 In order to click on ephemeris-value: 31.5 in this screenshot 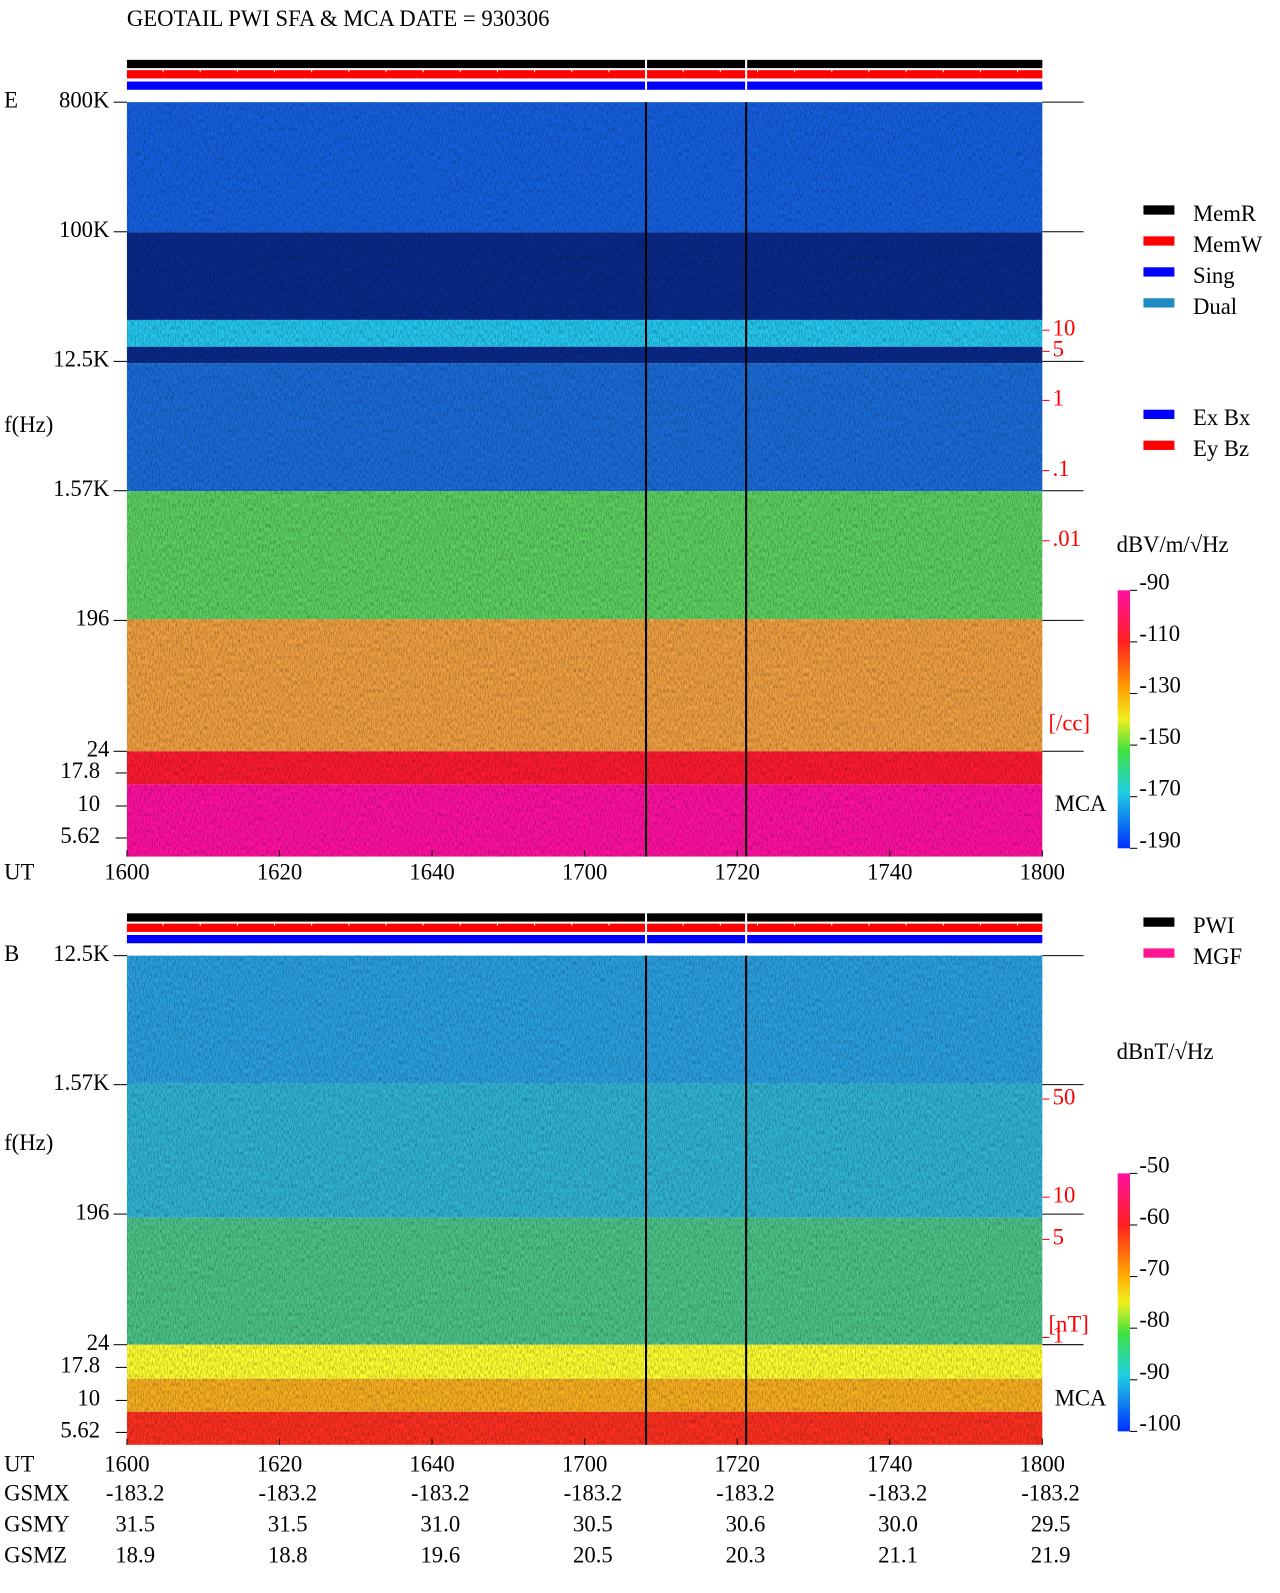, I will do `click(288, 1524)`.